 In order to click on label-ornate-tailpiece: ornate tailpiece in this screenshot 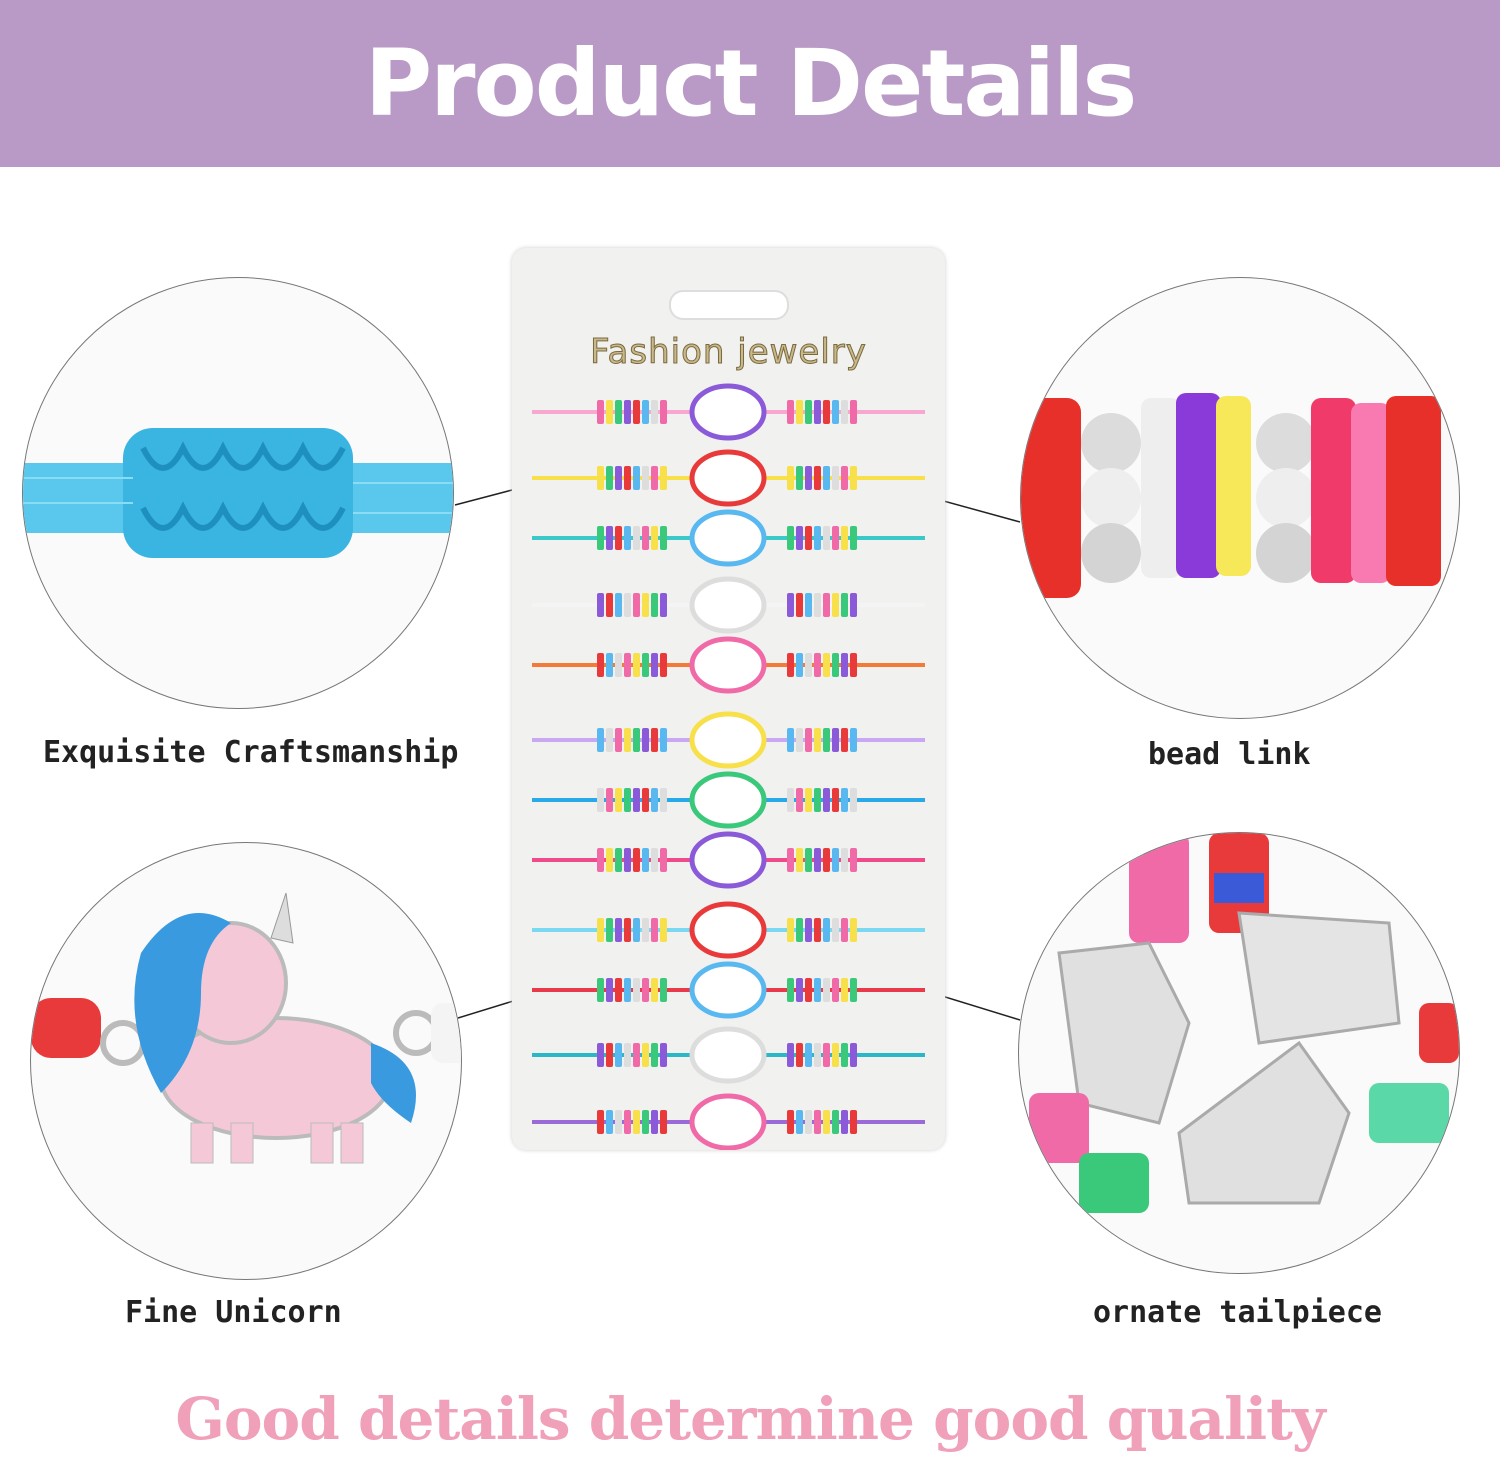, I will do `click(1237, 1312)`.